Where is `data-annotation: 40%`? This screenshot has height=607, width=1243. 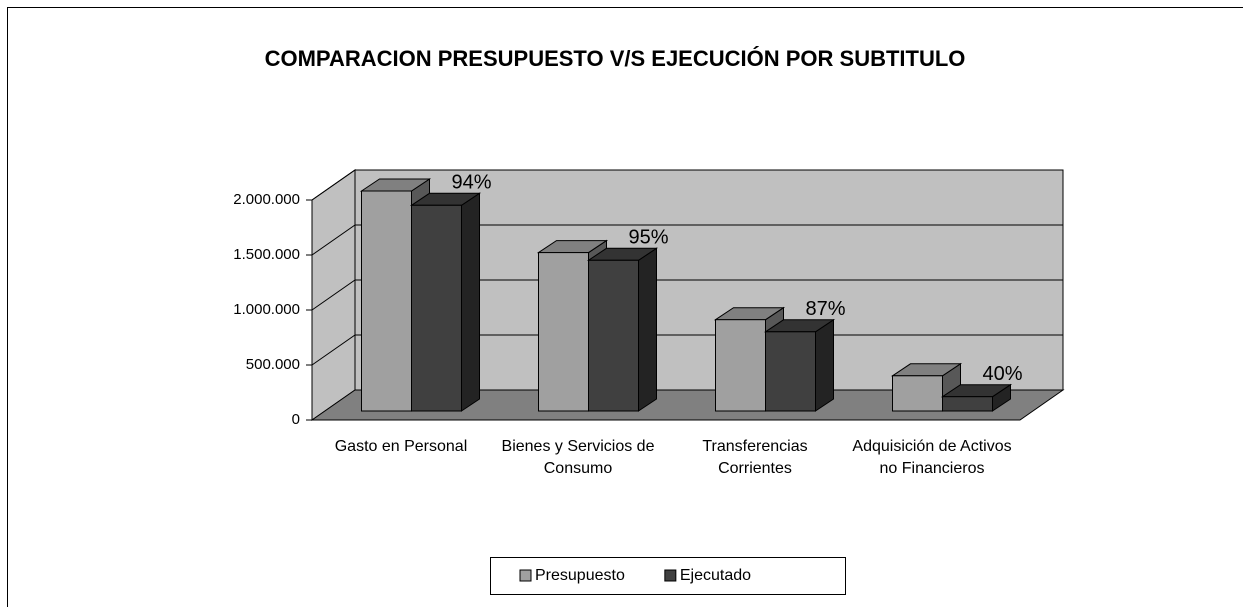
data-annotation: 40% is located at coordinates (1002, 374).